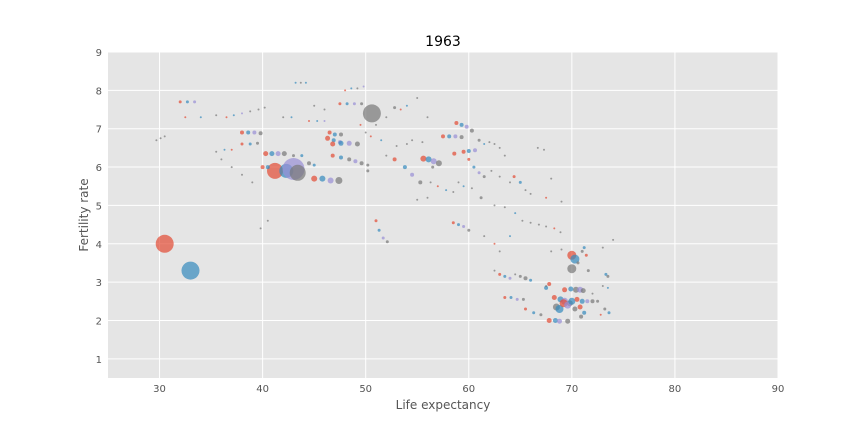 The image size is (864, 432). What do you see at coordinates (778, 389) in the screenshot?
I see `x-tick-label: 90` at bounding box center [778, 389].